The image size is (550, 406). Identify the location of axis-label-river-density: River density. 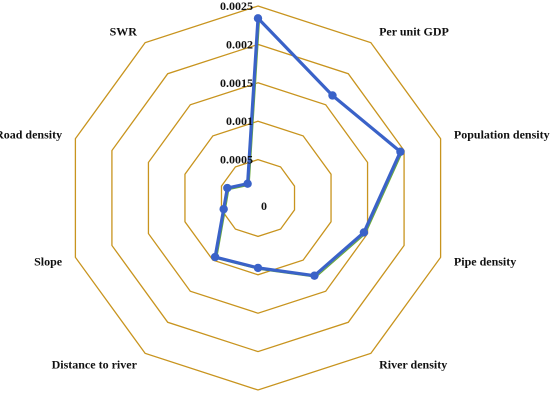
(413, 365).